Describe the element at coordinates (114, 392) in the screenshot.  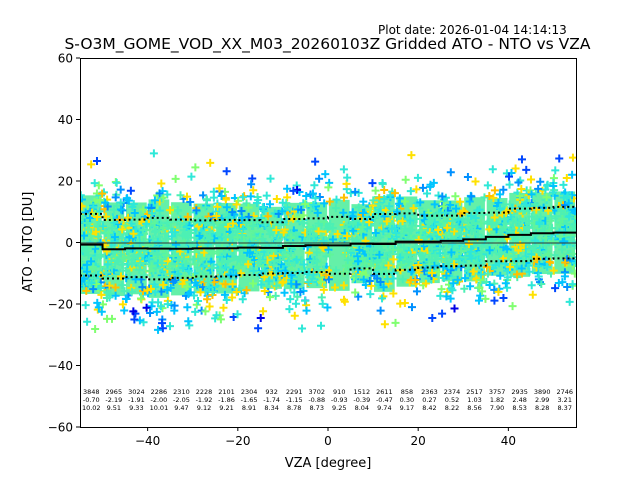
I see `bin-counts-label: 2965` at that location.